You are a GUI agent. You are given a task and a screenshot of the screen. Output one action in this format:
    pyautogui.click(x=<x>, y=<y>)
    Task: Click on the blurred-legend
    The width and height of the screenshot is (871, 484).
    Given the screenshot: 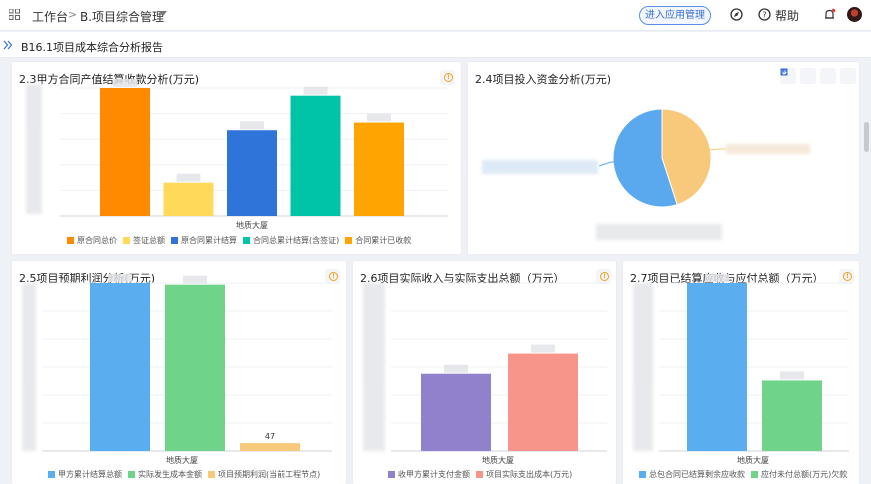 What is the action you would take?
    pyautogui.click(x=659, y=232)
    